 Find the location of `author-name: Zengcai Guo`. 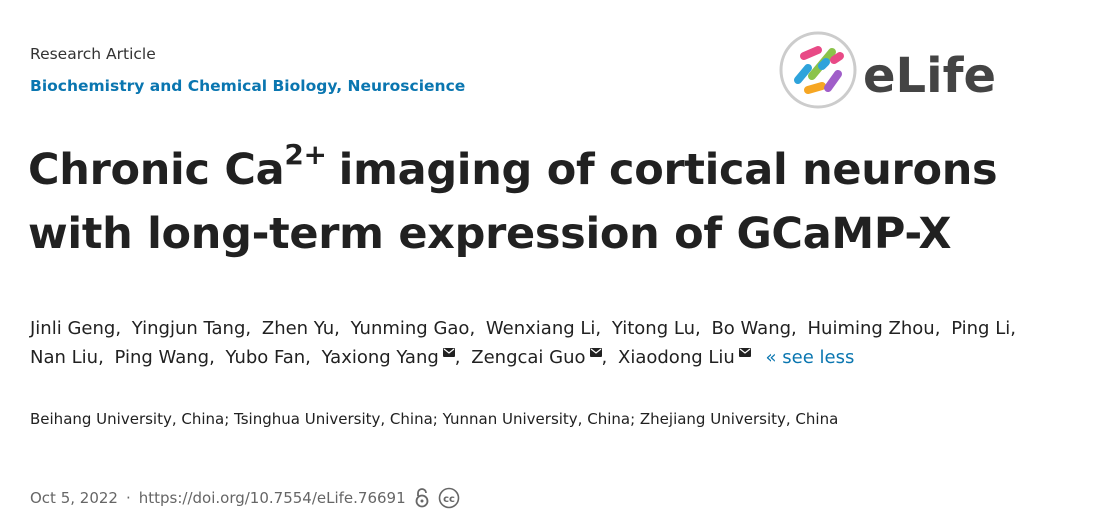

author-name: Zengcai Guo is located at coordinates (528, 357).